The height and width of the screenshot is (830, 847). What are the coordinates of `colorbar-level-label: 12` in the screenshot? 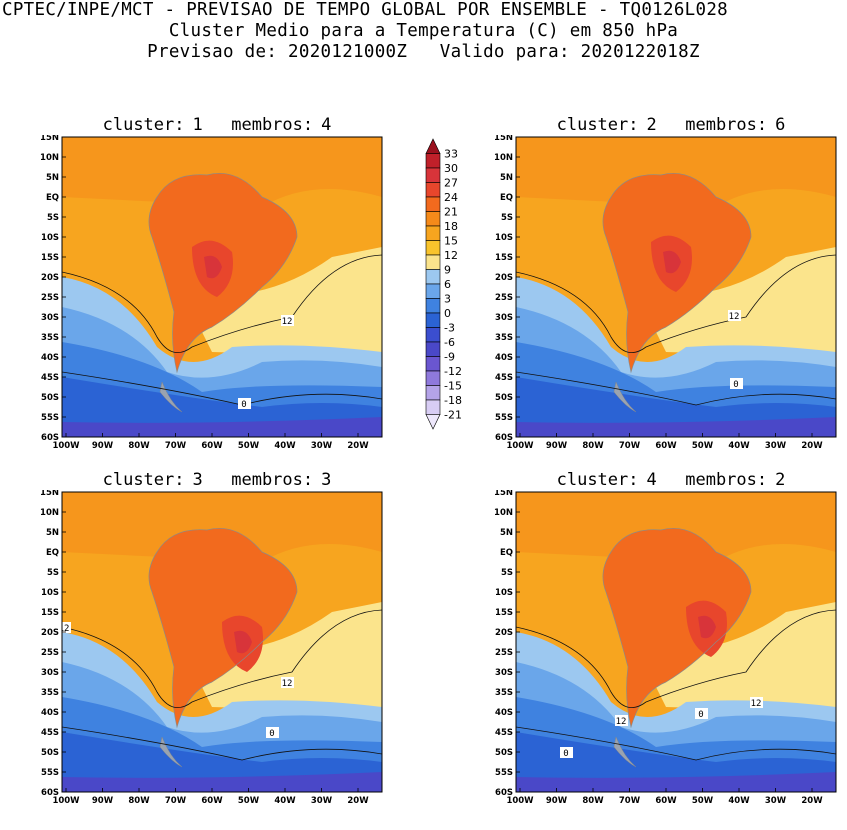 It's located at (451, 255).